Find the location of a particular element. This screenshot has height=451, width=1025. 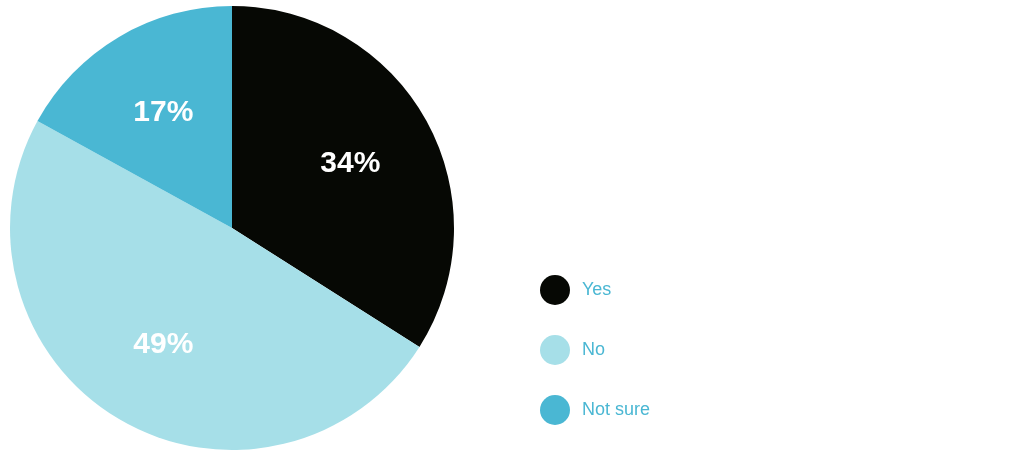

legend-label: Yes is located at coordinates (597, 289).